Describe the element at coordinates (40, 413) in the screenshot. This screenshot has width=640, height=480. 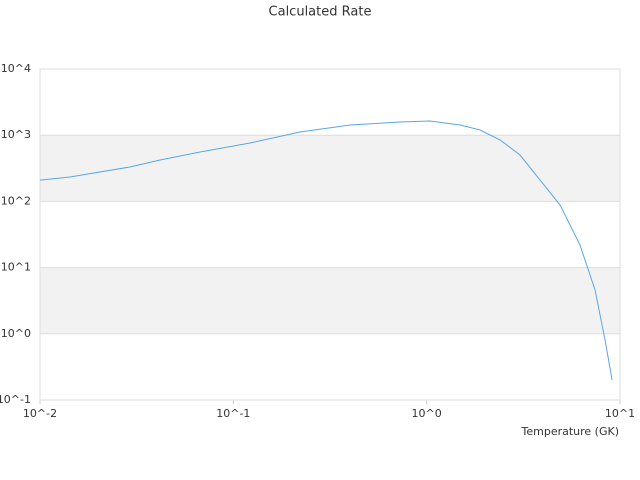
I see `x-tick-label: 10^-2` at that location.